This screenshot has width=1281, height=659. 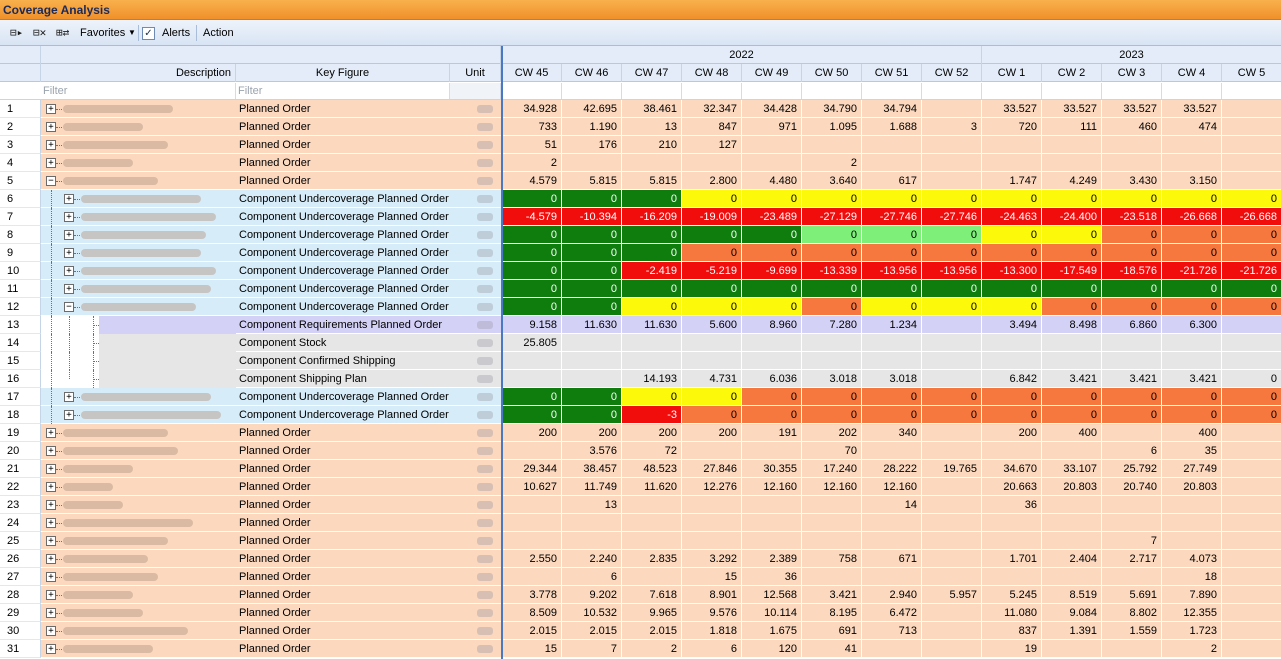 What do you see at coordinates (1192, 127) in the screenshot?
I see `value-cell: 474` at bounding box center [1192, 127].